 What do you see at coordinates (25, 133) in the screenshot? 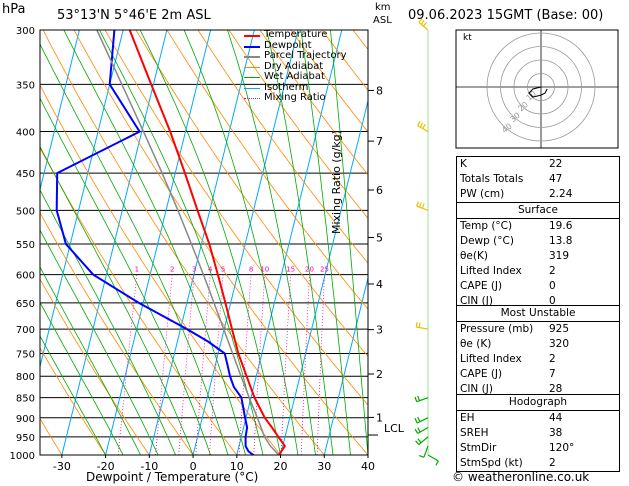
I see `pressure-tick-label: 400` at bounding box center [25, 133].